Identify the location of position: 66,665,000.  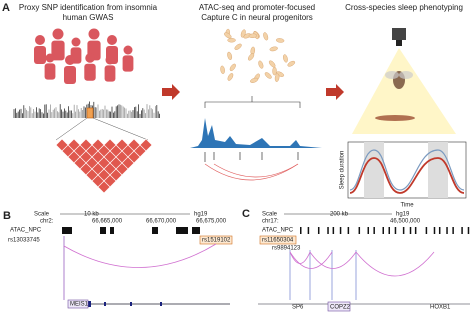
(107, 222).